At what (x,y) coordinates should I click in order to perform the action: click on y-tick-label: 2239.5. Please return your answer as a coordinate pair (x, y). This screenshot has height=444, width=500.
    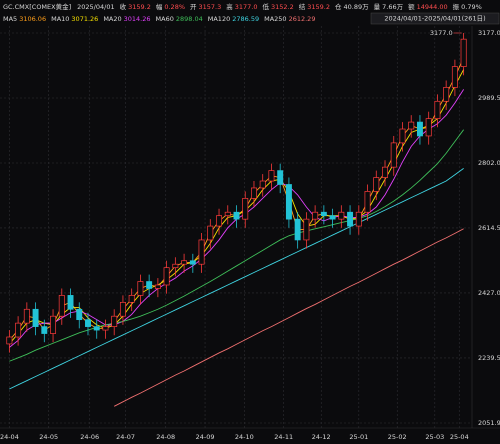
    Looking at the image, I should click on (489, 358).